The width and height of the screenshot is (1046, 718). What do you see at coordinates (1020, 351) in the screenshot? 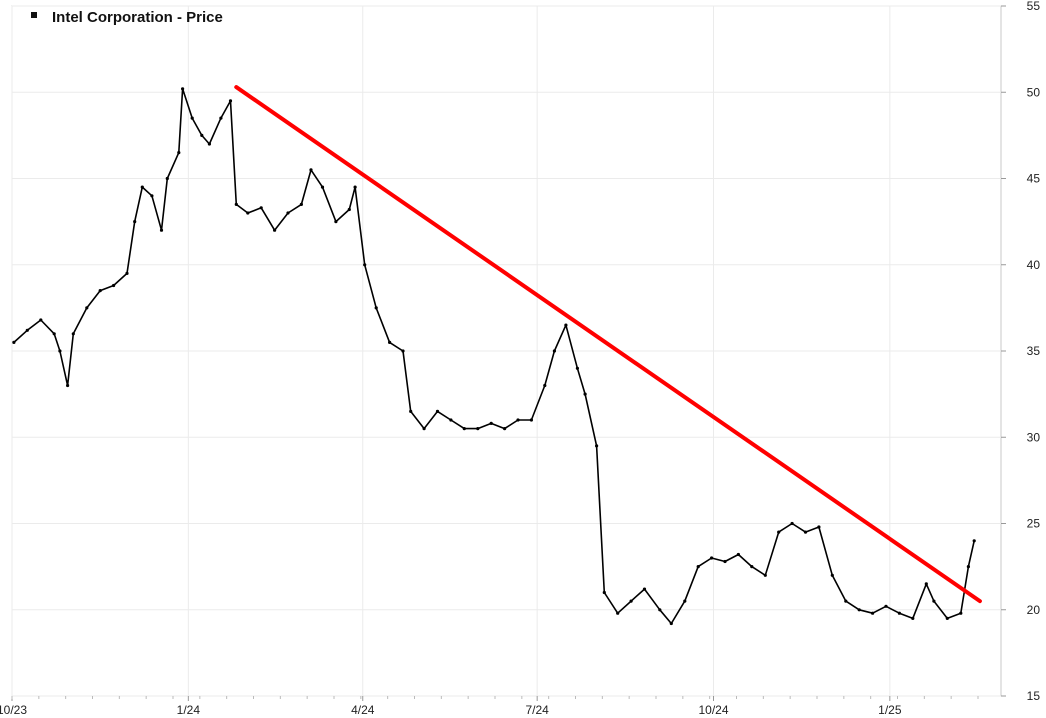
I see `y-axis: 15 20 25 30 35 40 45 50 55` at bounding box center [1020, 351].